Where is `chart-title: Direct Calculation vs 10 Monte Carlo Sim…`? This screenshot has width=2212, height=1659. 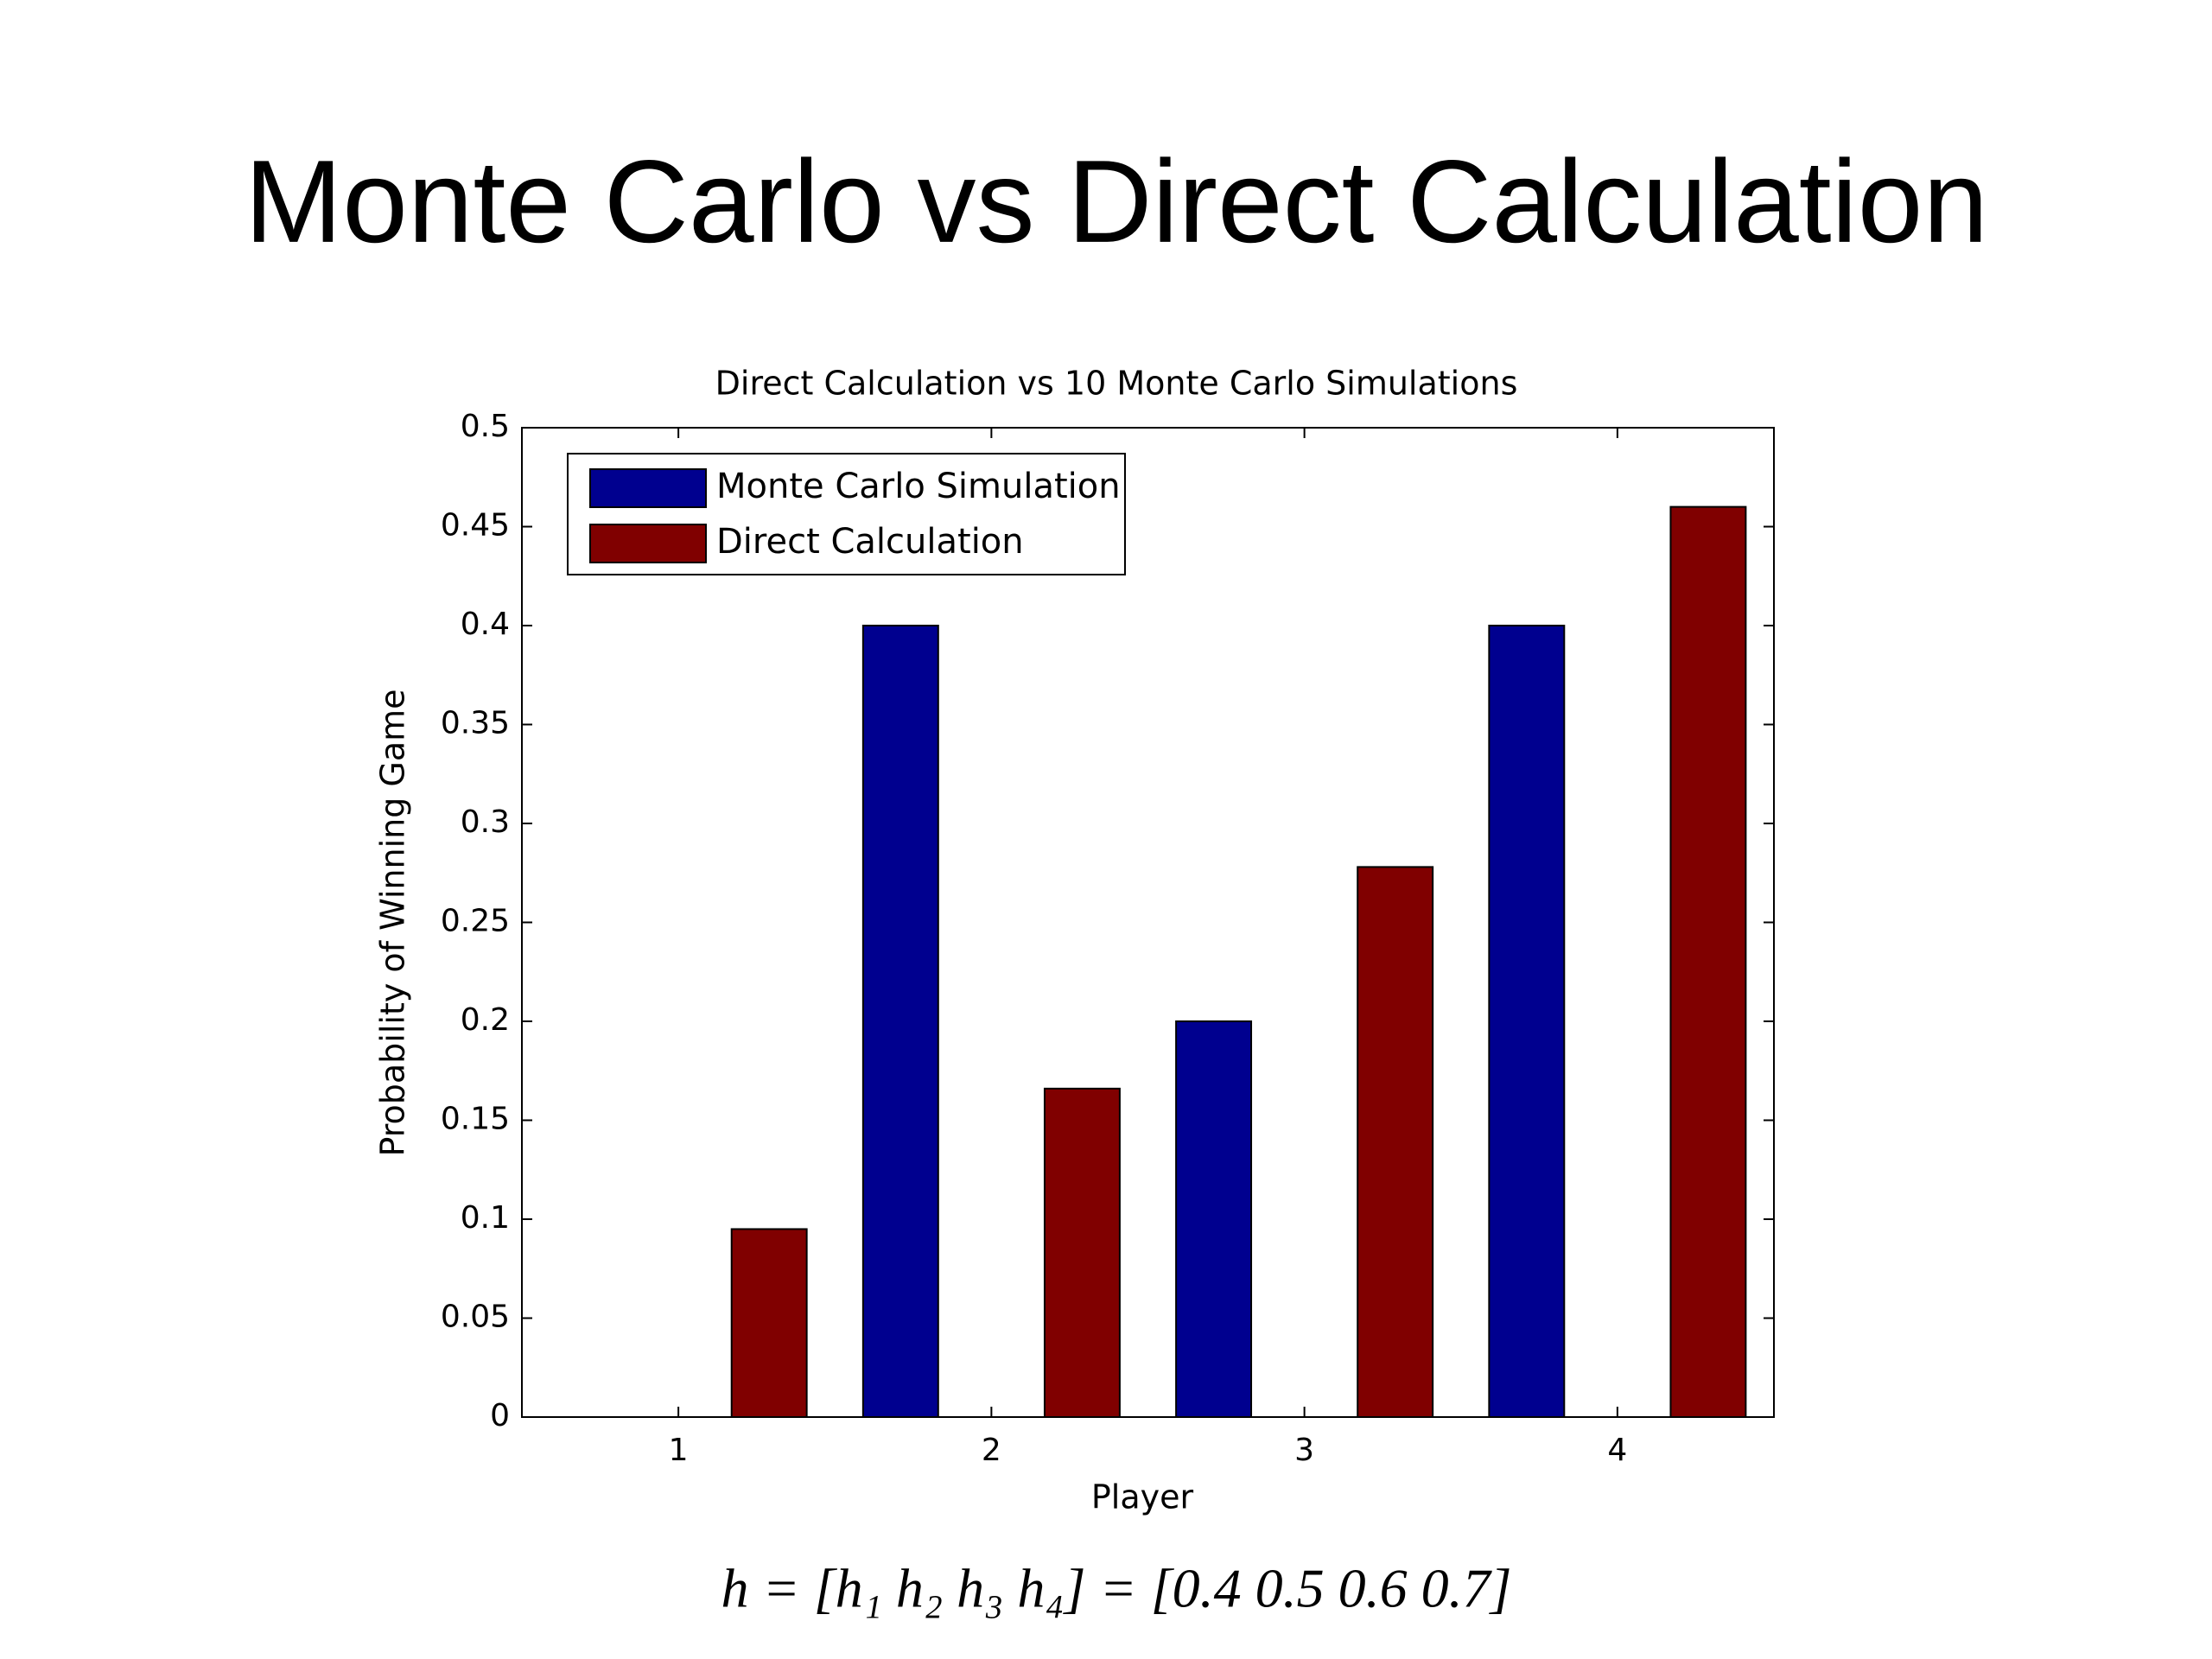
chart-title: Direct Calculation vs 10 Monte Carlo Sim… is located at coordinates (1116, 384).